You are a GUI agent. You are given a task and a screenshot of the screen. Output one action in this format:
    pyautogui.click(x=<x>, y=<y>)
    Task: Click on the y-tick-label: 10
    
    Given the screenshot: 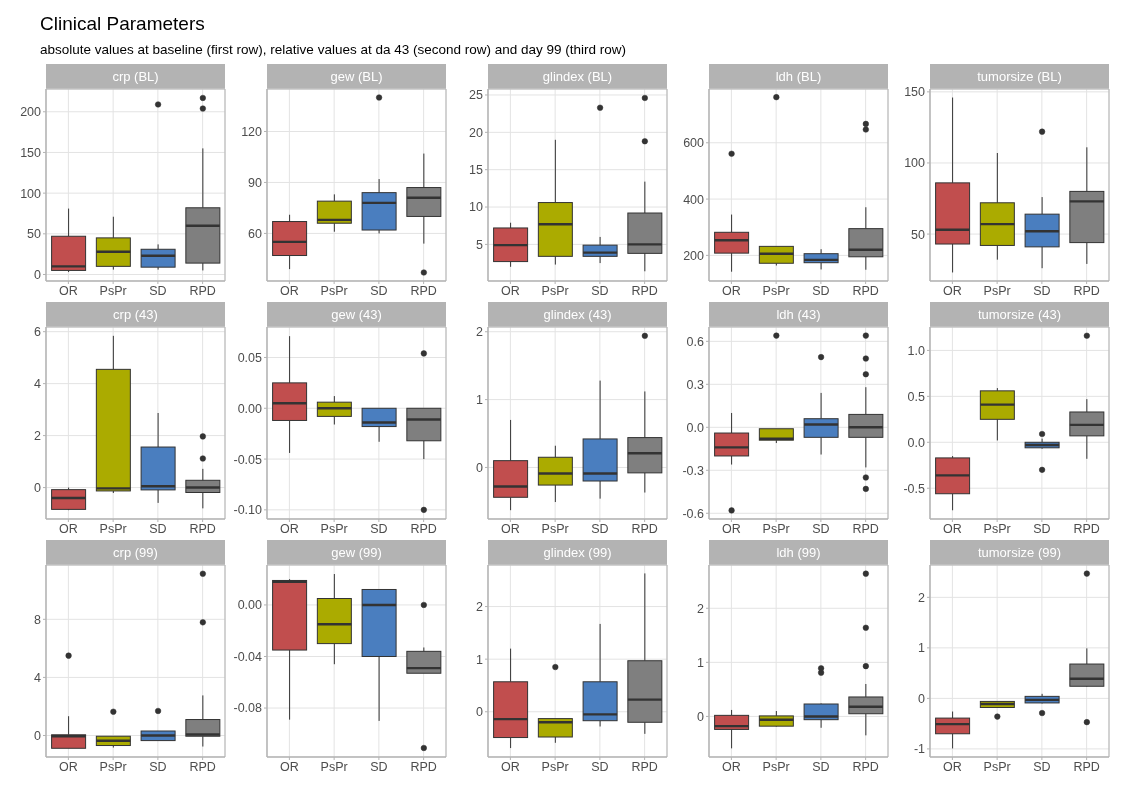 What is the action you would take?
    pyautogui.click(x=476, y=207)
    